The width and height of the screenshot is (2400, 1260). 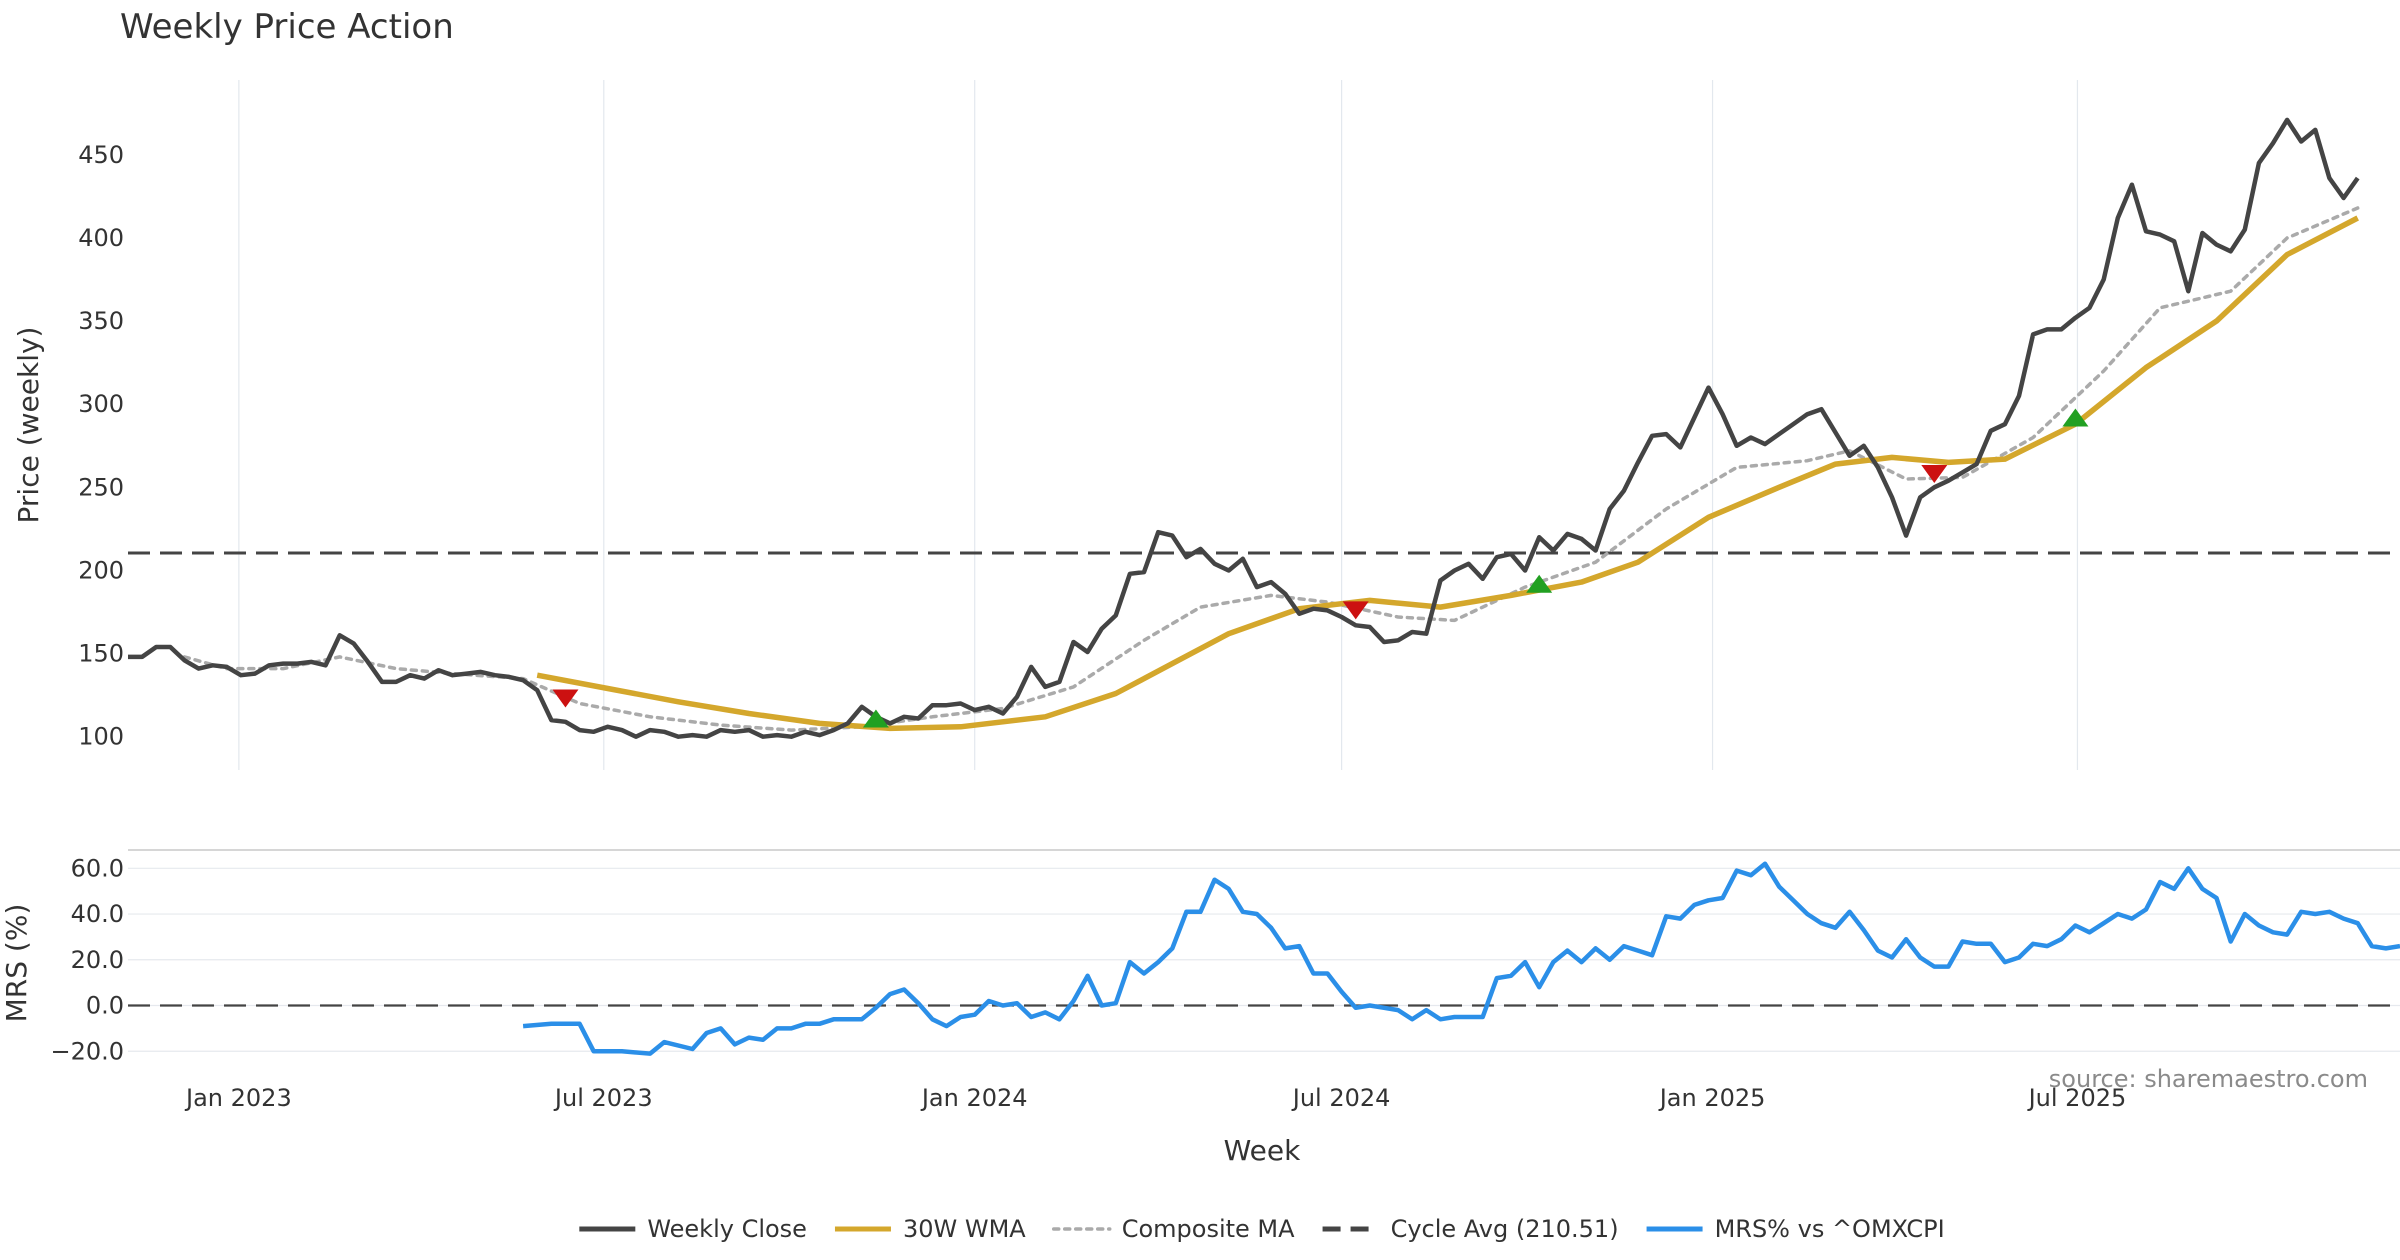 What do you see at coordinates (287, 27) in the screenshot?
I see `chart-title: Weekly Price Action` at bounding box center [287, 27].